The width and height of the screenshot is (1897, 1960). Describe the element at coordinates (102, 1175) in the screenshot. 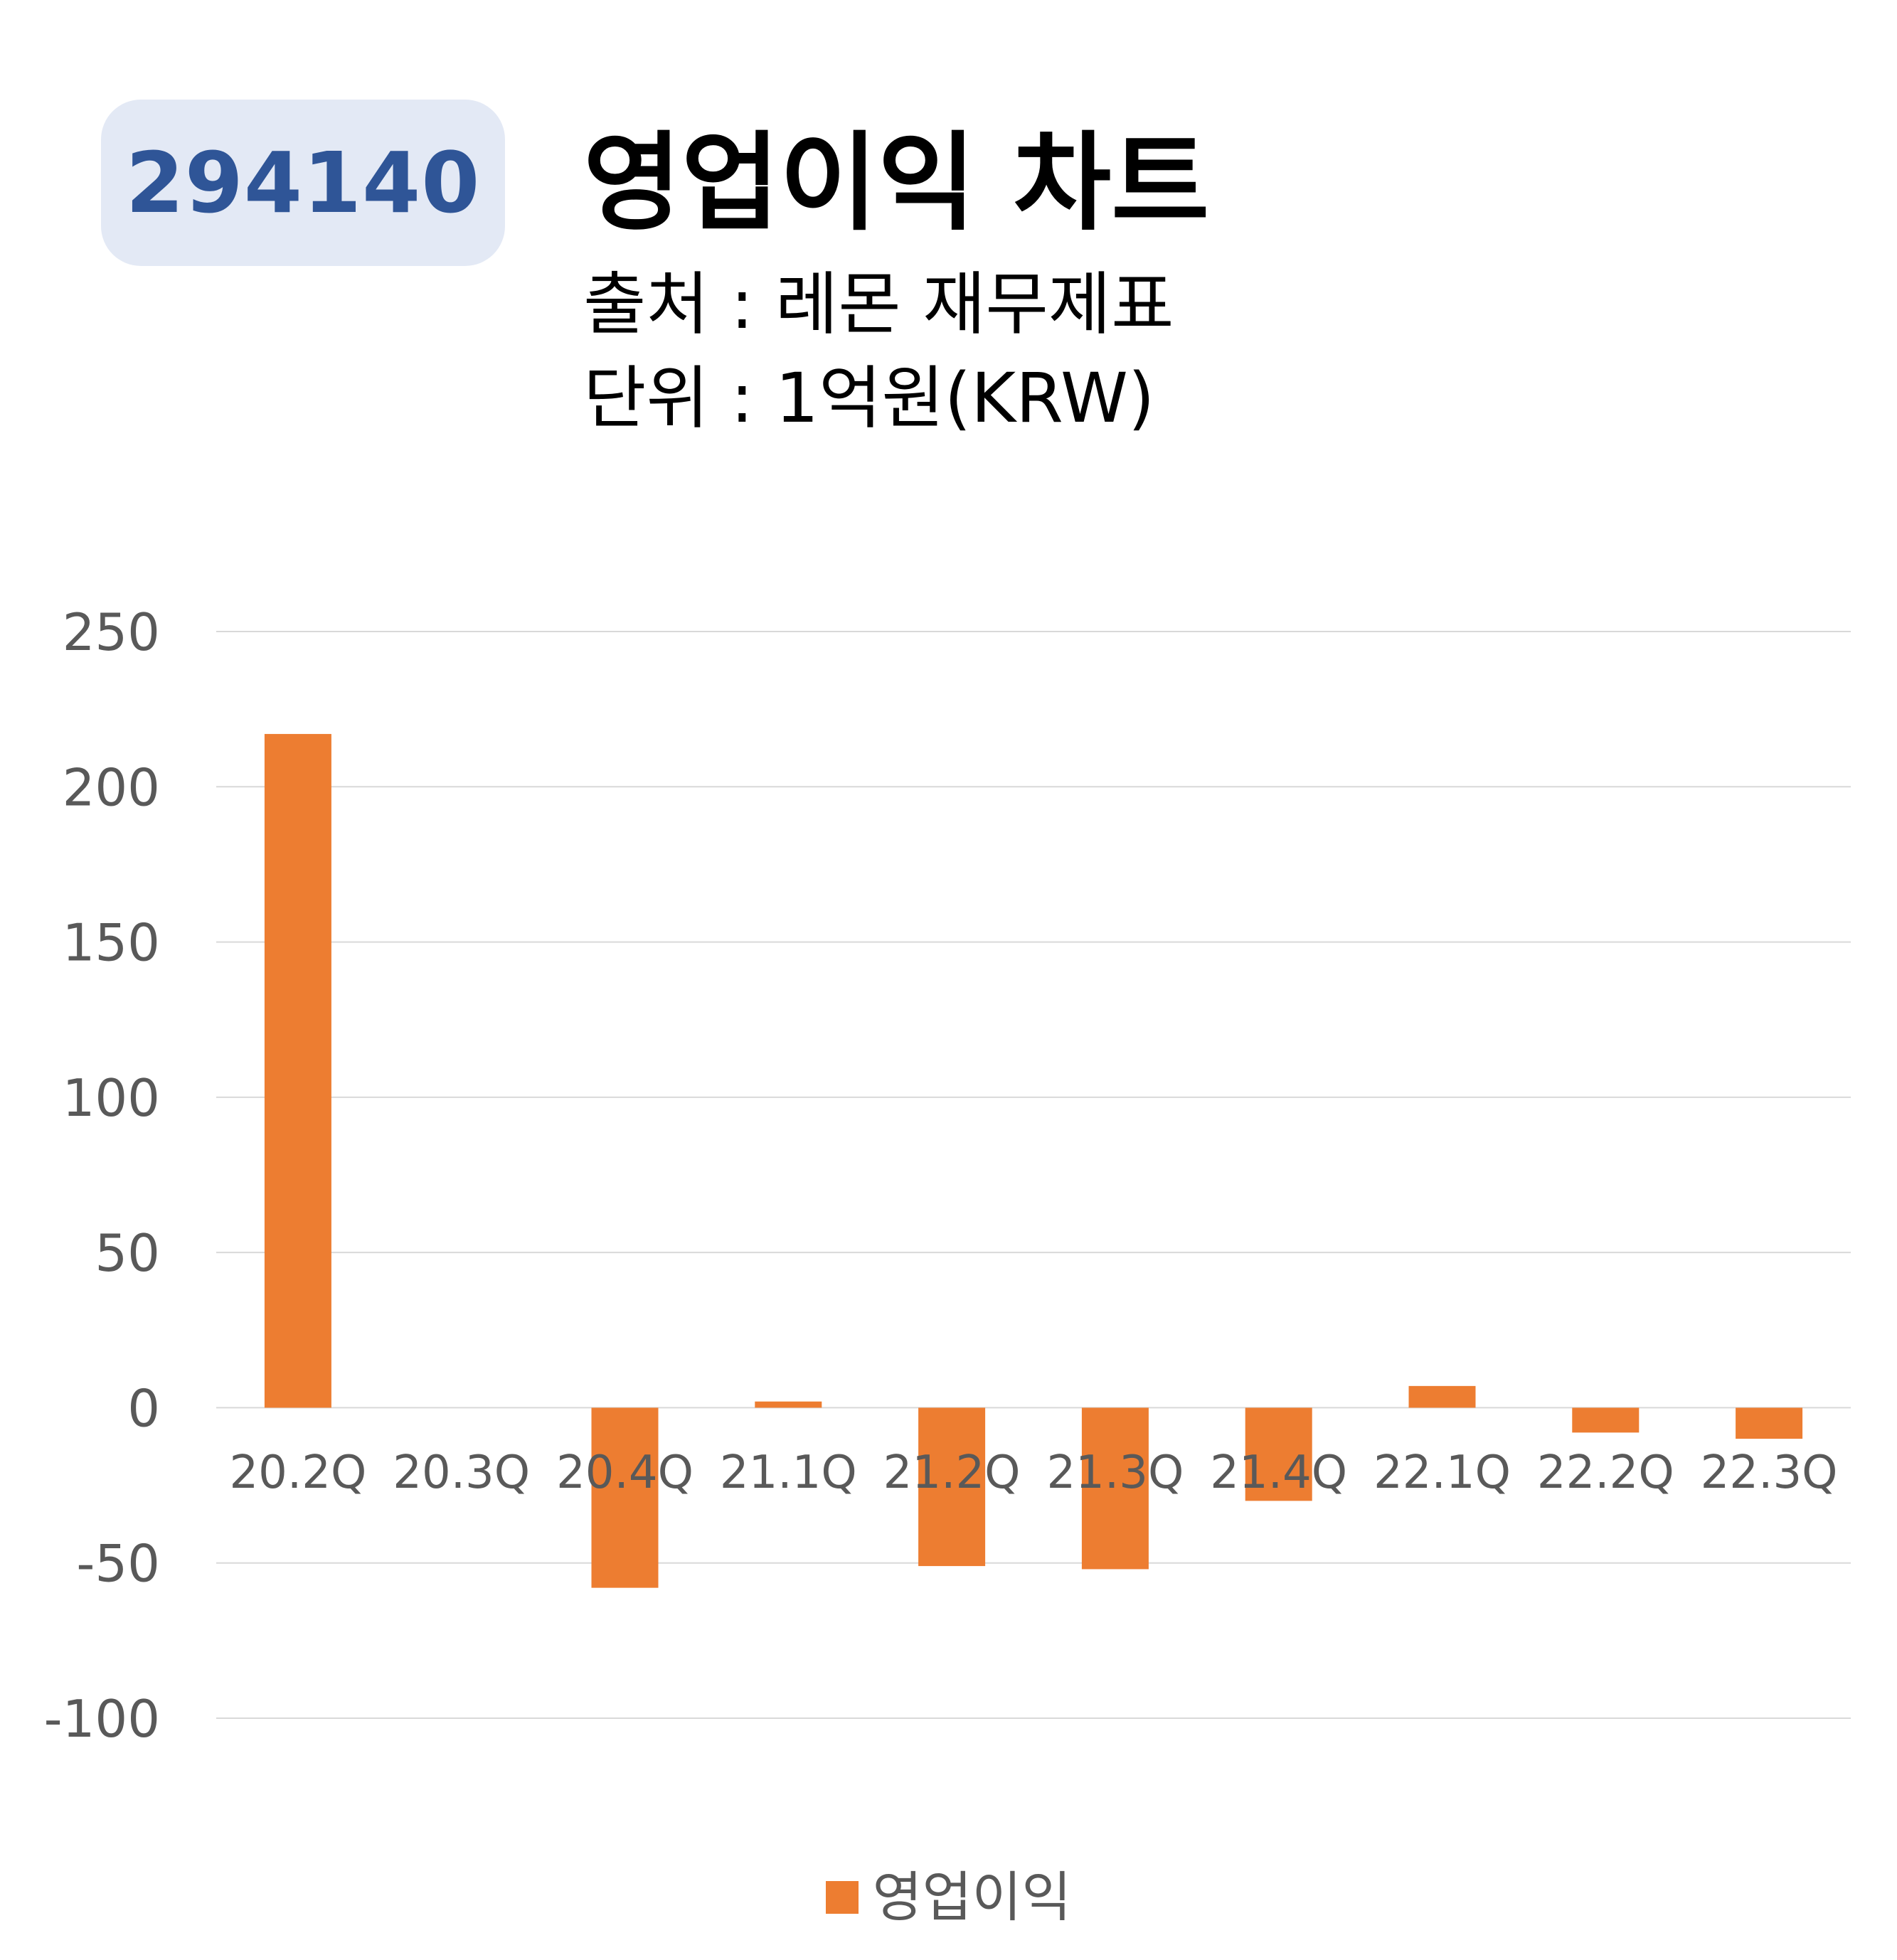

I see `y-axis-tick-labels: 250 200 150 100 50 0 -50 -100` at that location.